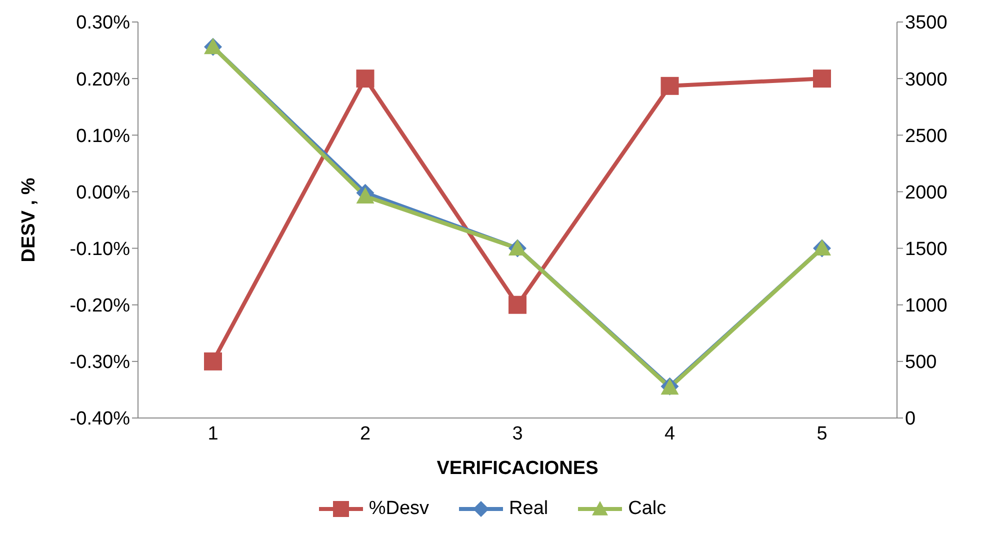 Image resolution: width=985 pixels, height=550 pixels. I want to click on x-tick-label: 5, so click(822, 433).